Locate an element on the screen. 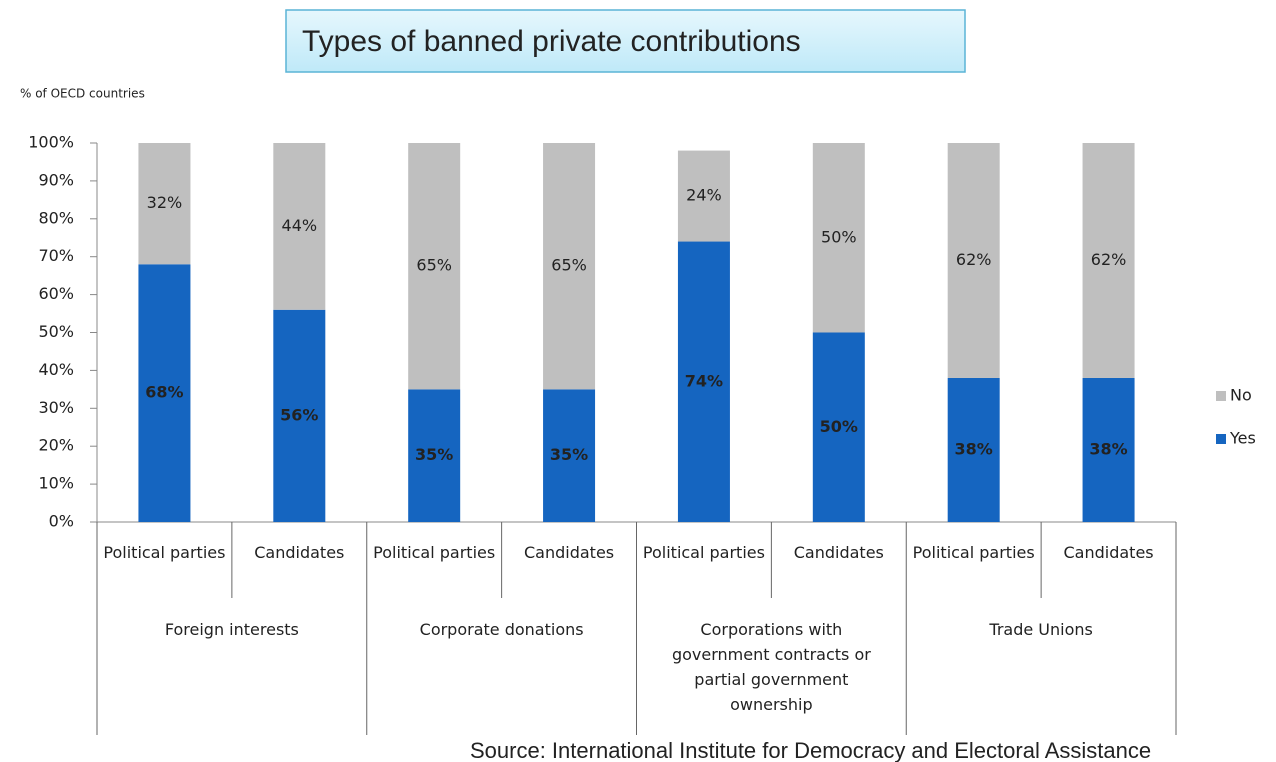 The width and height of the screenshot is (1276, 762). y-tick-label: 60% is located at coordinates (56, 293).